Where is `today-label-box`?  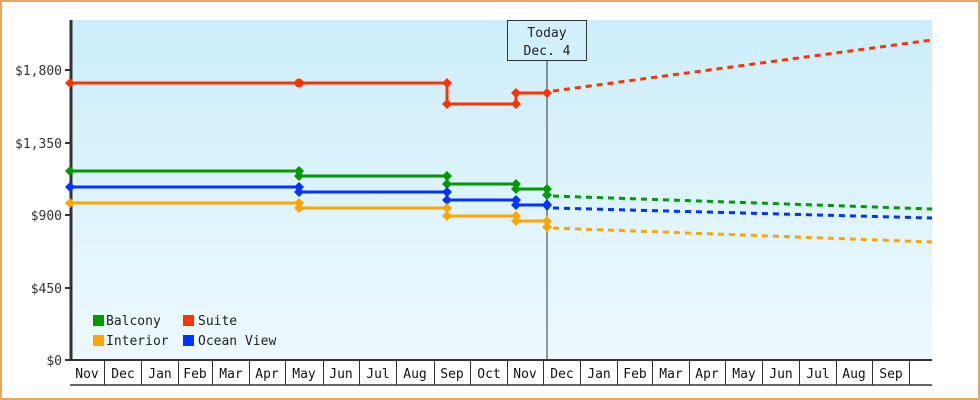 today-label-box is located at coordinates (547, 40).